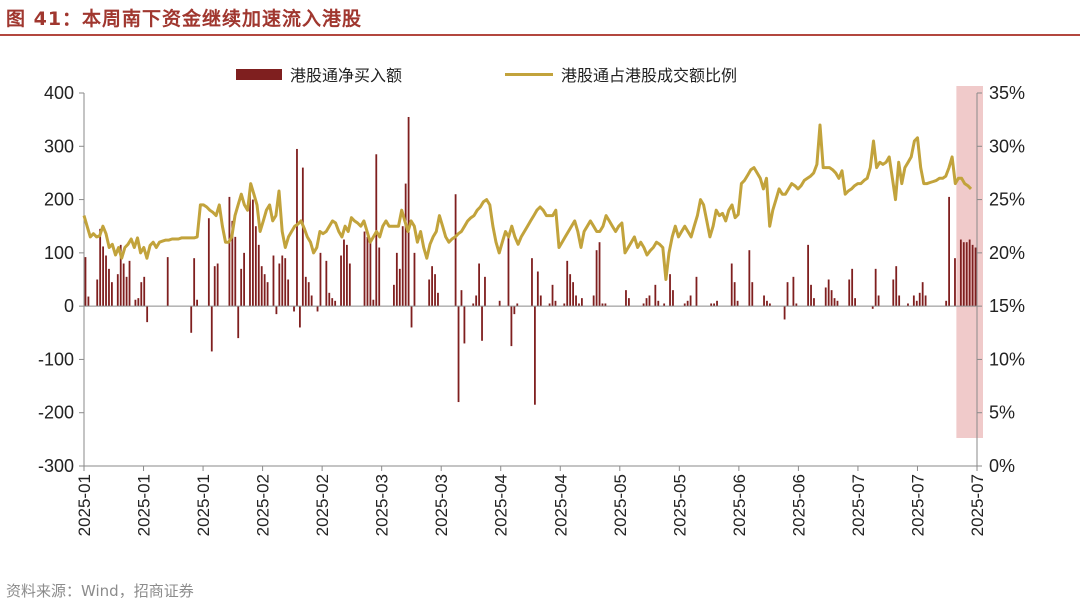  What do you see at coordinates (56, 466) in the screenshot?
I see `left-tick-label: -300` at bounding box center [56, 466].